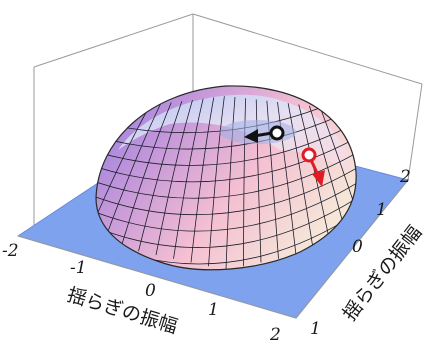 The width and height of the screenshot is (430, 343). I want to click on x-axis-label: 揺らぎの振幅, so click(122, 311).